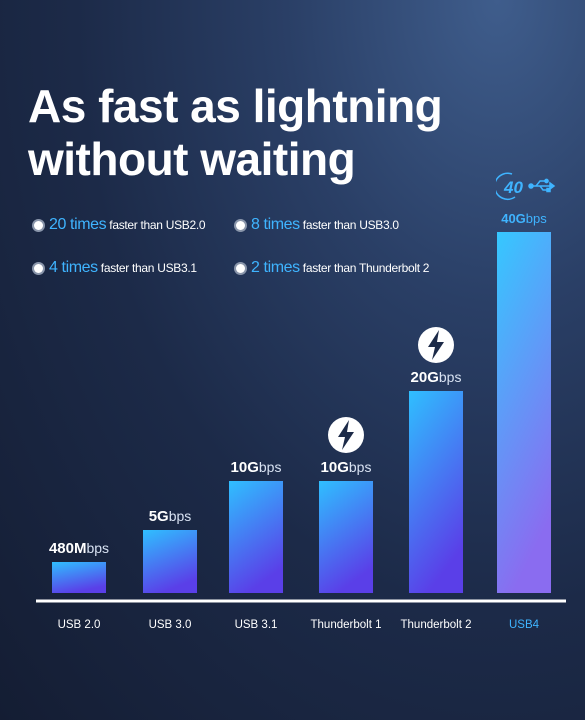 The width and height of the screenshot is (585, 720). What do you see at coordinates (542, 185) in the screenshot?
I see `usb-trident-icon` at bounding box center [542, 185].